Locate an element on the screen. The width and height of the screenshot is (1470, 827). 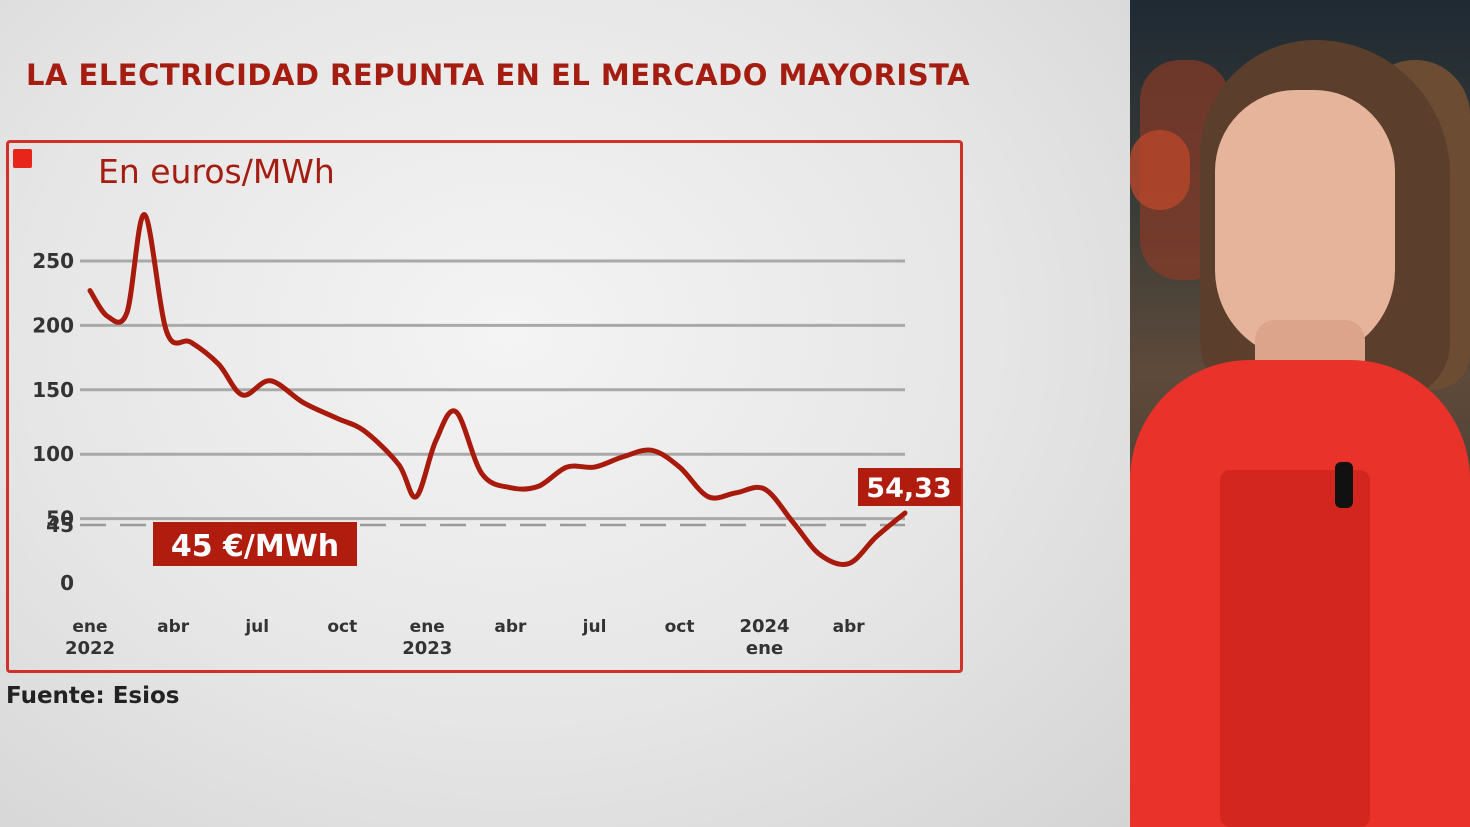
studio-background-shape is located at coordinates (1160, 170).